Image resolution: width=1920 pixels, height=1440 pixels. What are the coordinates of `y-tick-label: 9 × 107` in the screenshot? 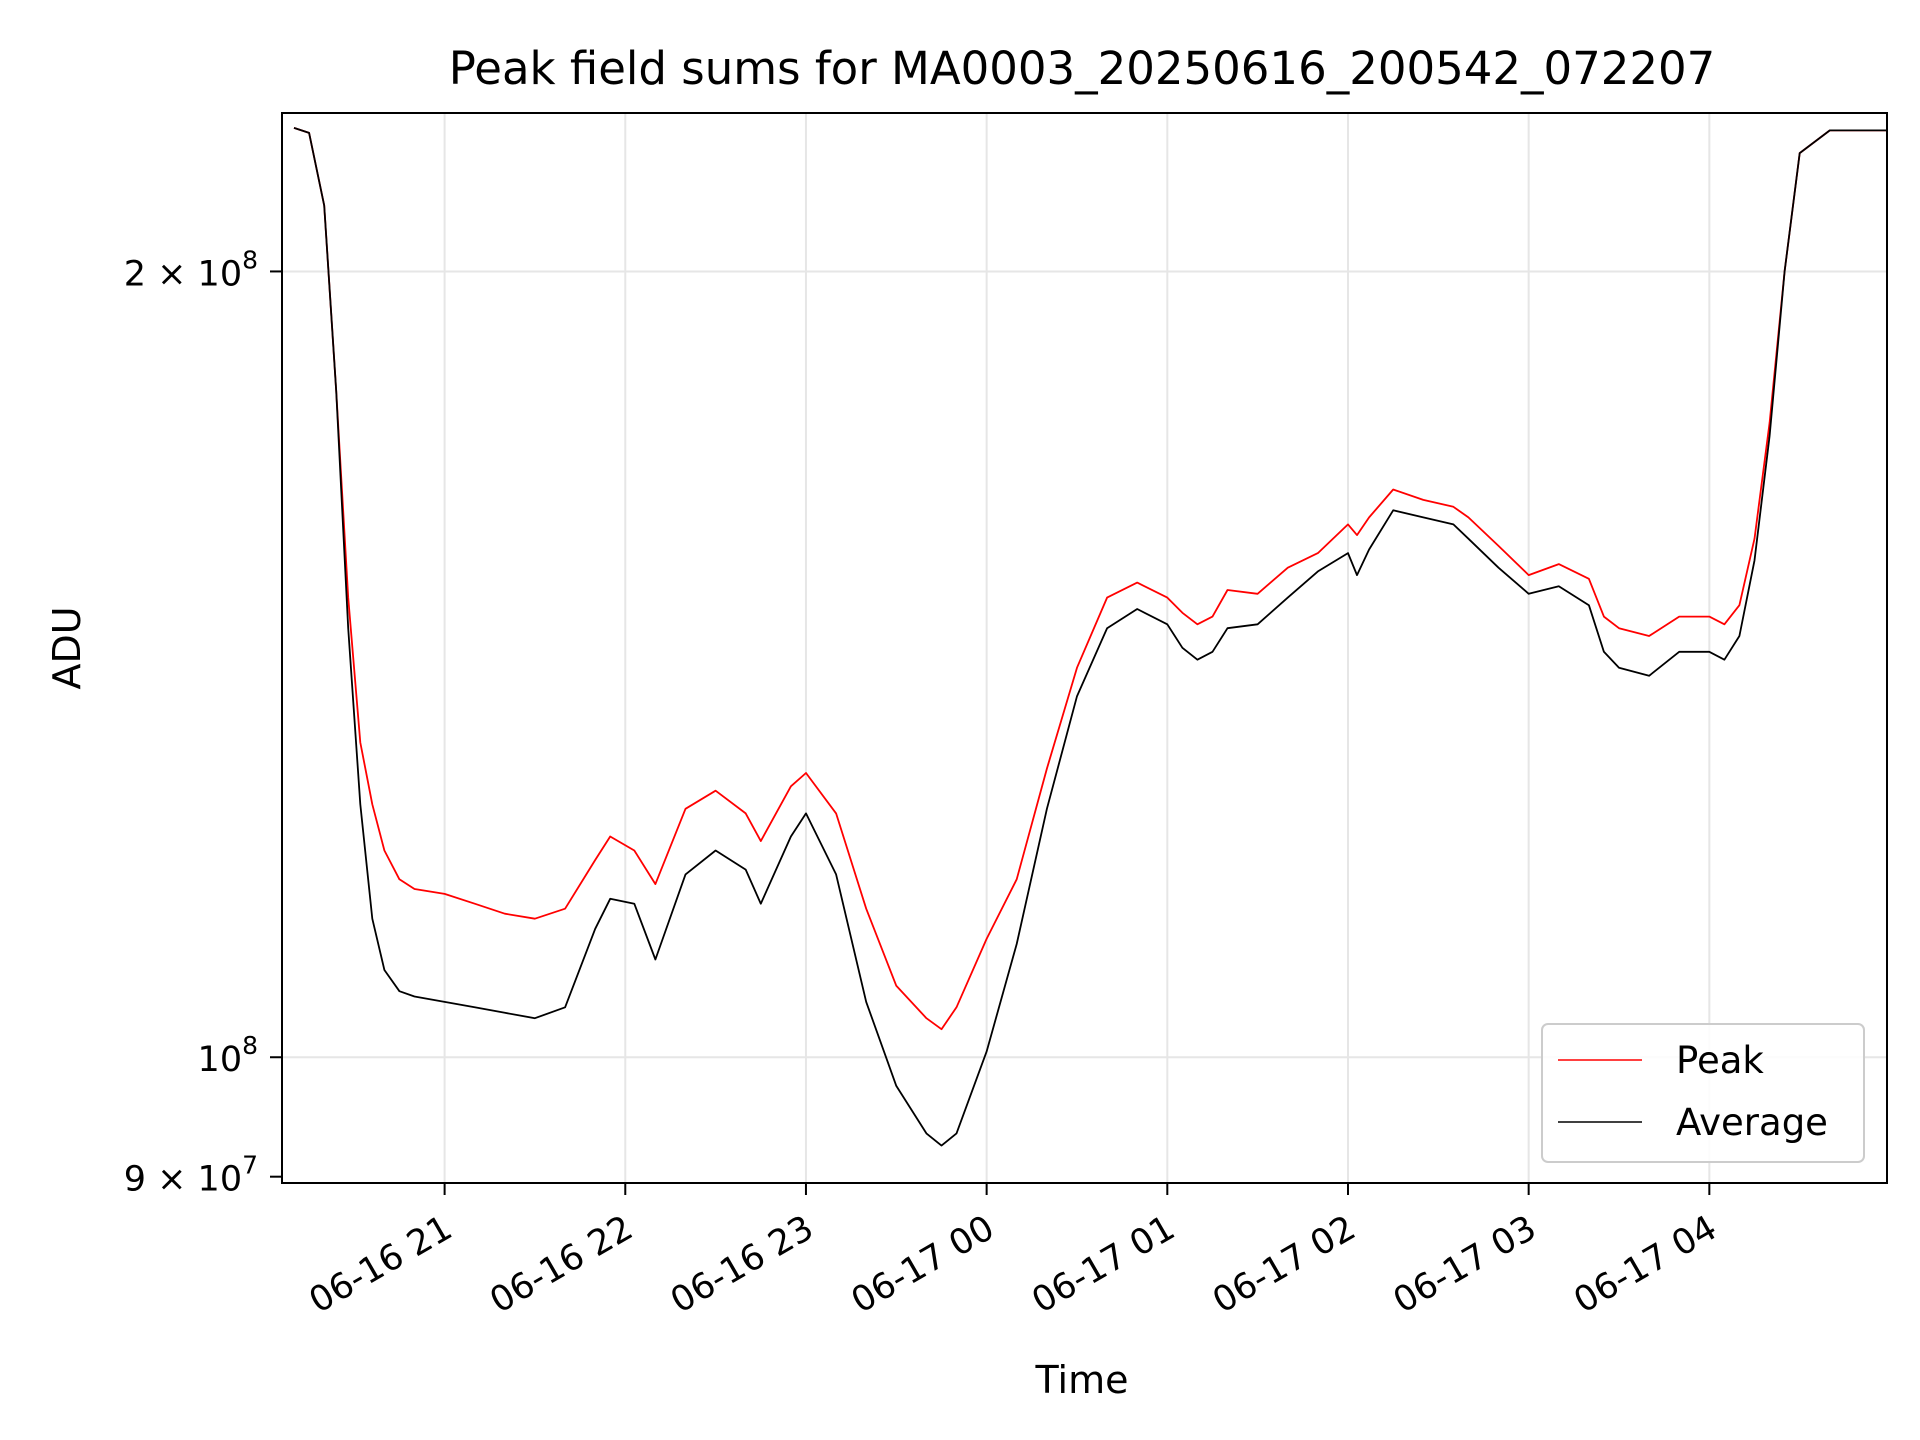 It's located at (191, 1175).